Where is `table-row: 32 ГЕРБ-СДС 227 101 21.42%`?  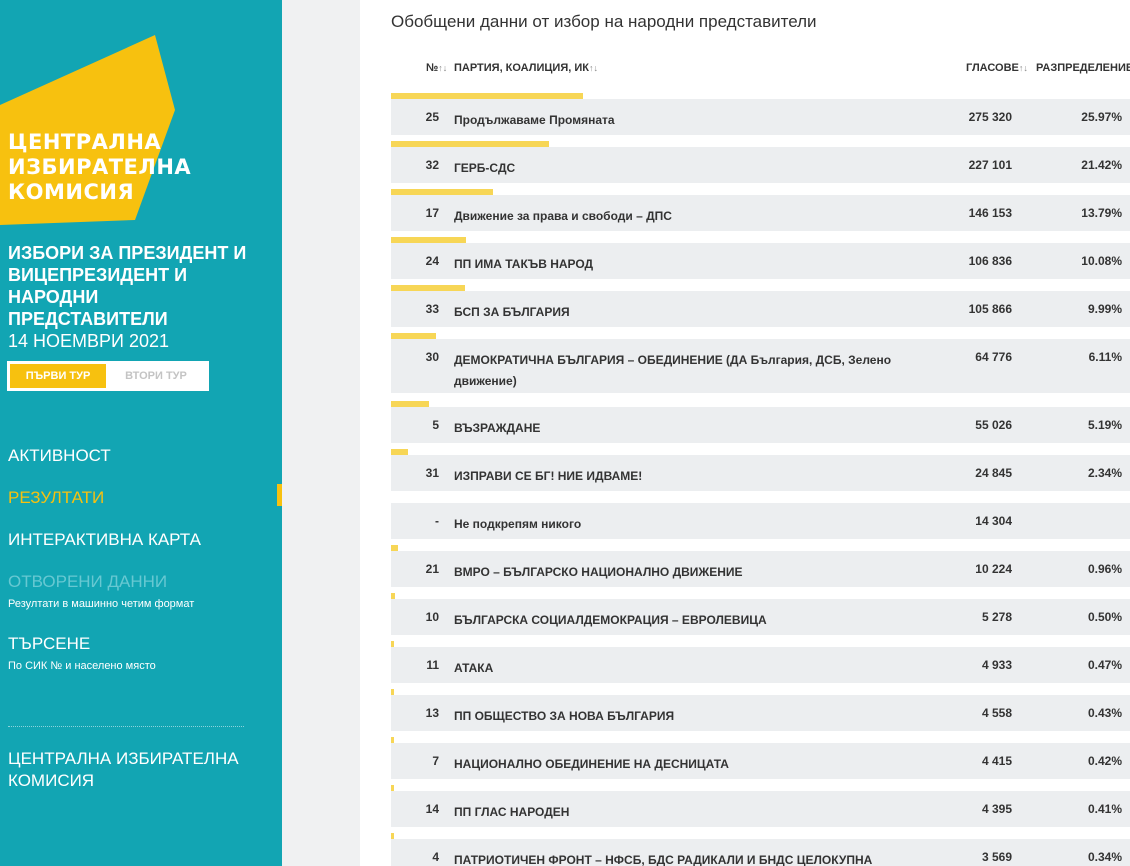 table-row: 32 ГЕРБ-СДС 227 101 21.42% is located at coordinates (760, 162).